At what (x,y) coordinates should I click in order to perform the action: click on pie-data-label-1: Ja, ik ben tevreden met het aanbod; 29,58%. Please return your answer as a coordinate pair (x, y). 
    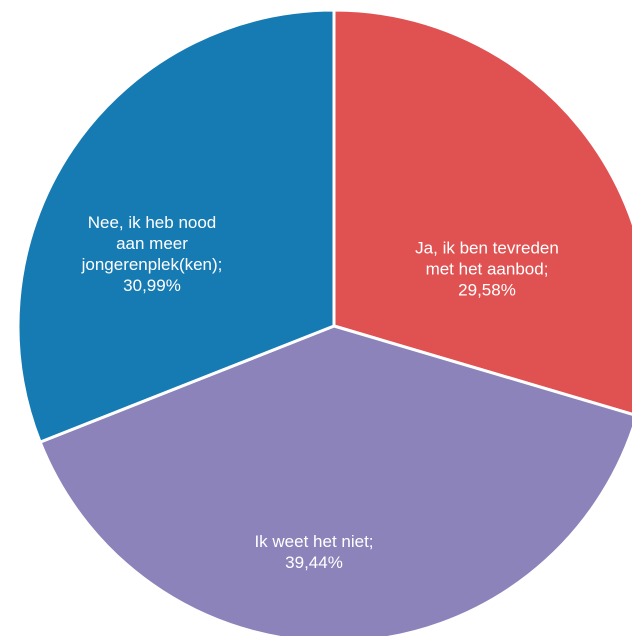
    Looking at the image, I should click on (487, 268).